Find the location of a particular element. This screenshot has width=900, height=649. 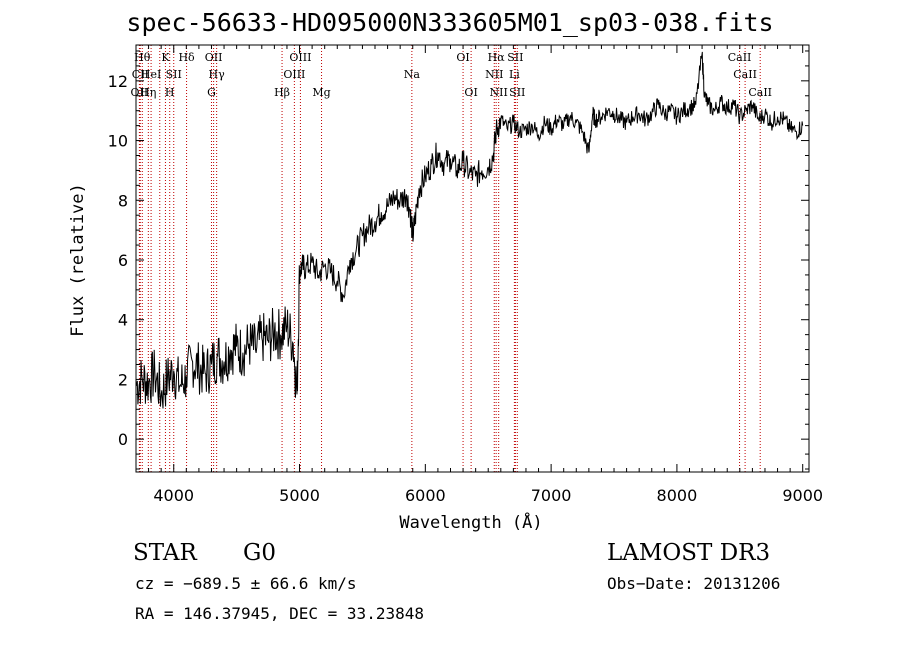

x-tick-label: 9000 is located at coordinates (802, 495).